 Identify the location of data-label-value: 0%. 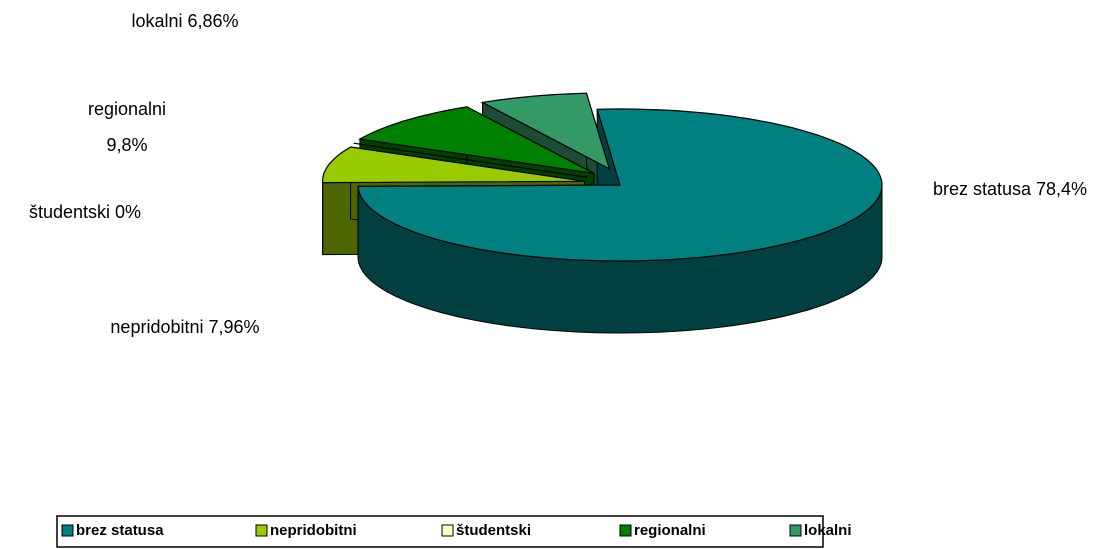
(128, 212).